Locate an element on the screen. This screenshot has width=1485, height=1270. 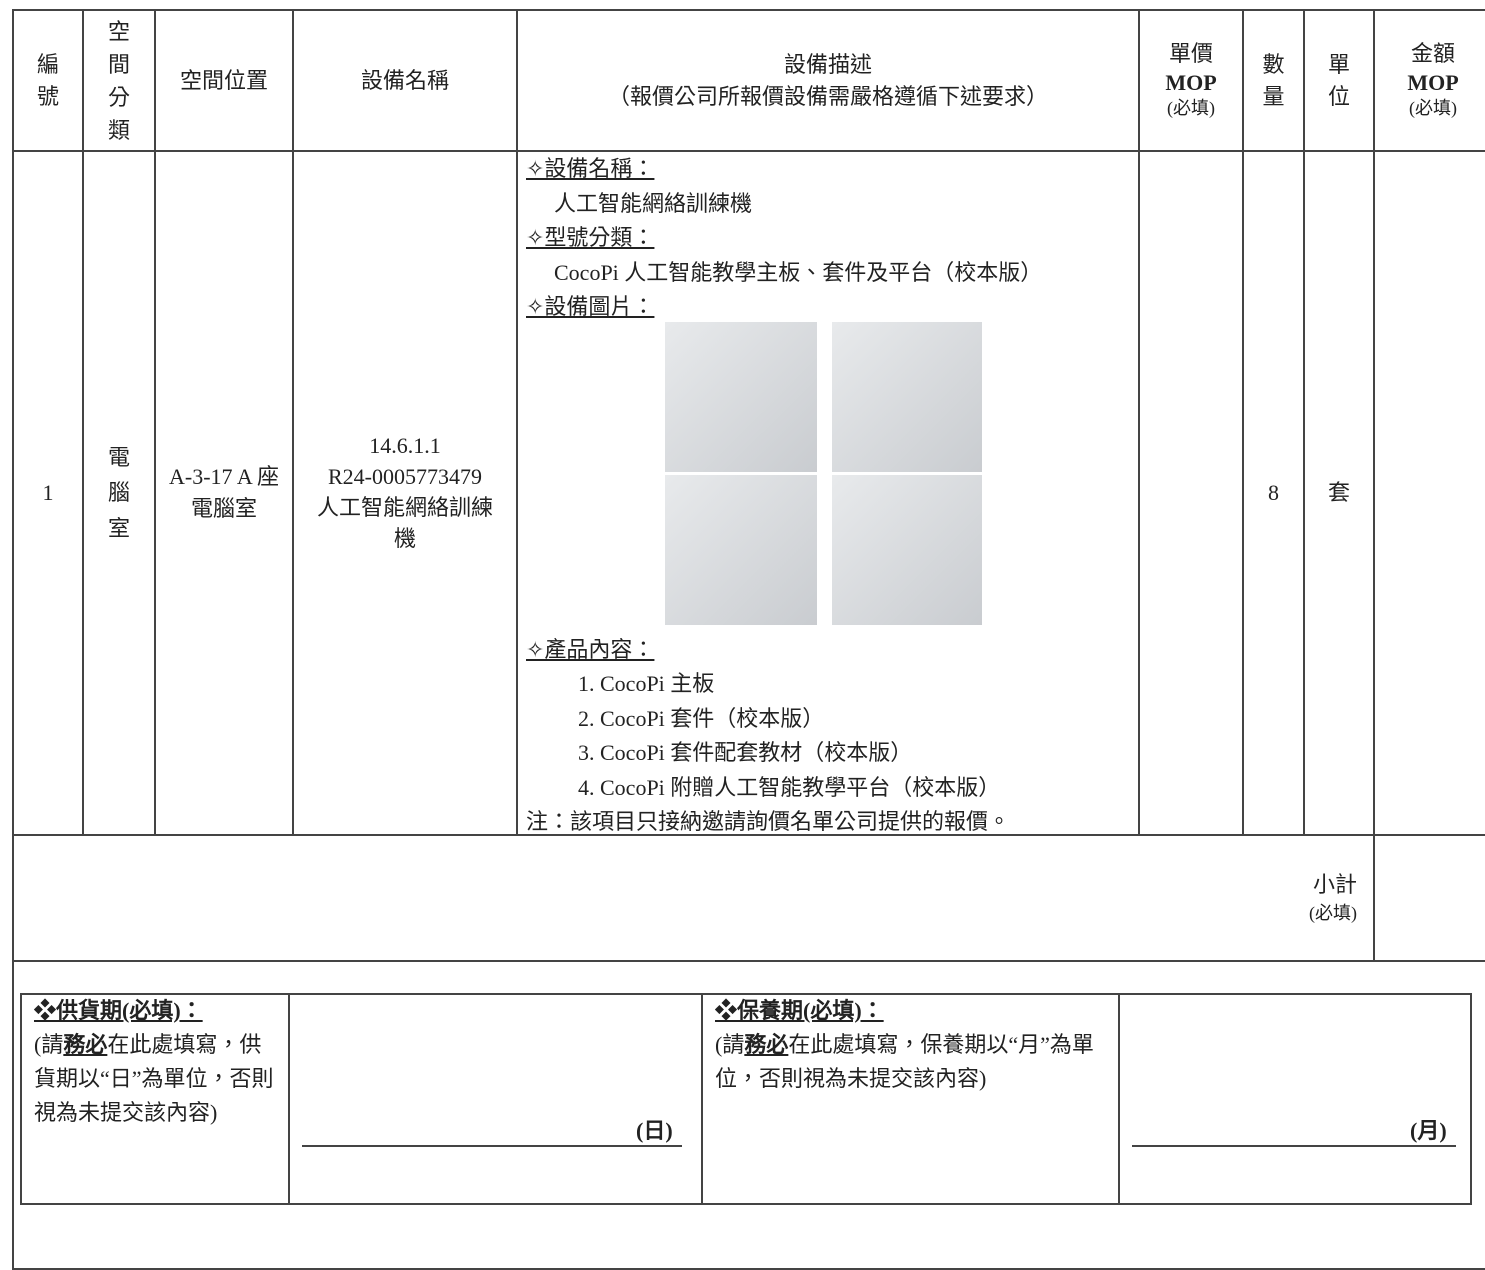
cell: 電腦室 is located at coordinates (119, 493).